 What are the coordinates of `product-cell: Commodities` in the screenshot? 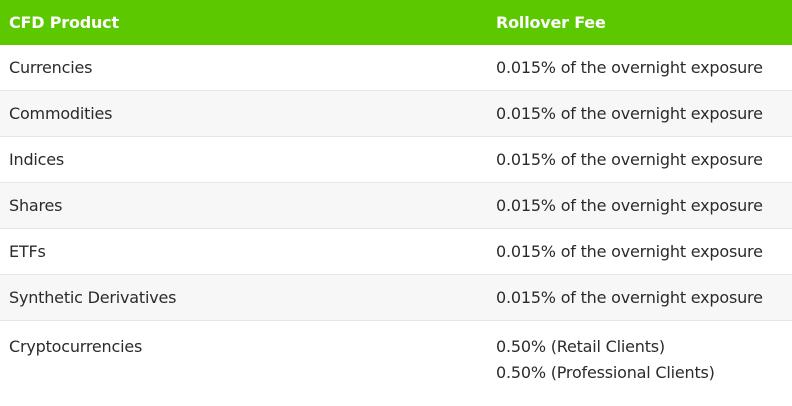 It's located at (61, 113).